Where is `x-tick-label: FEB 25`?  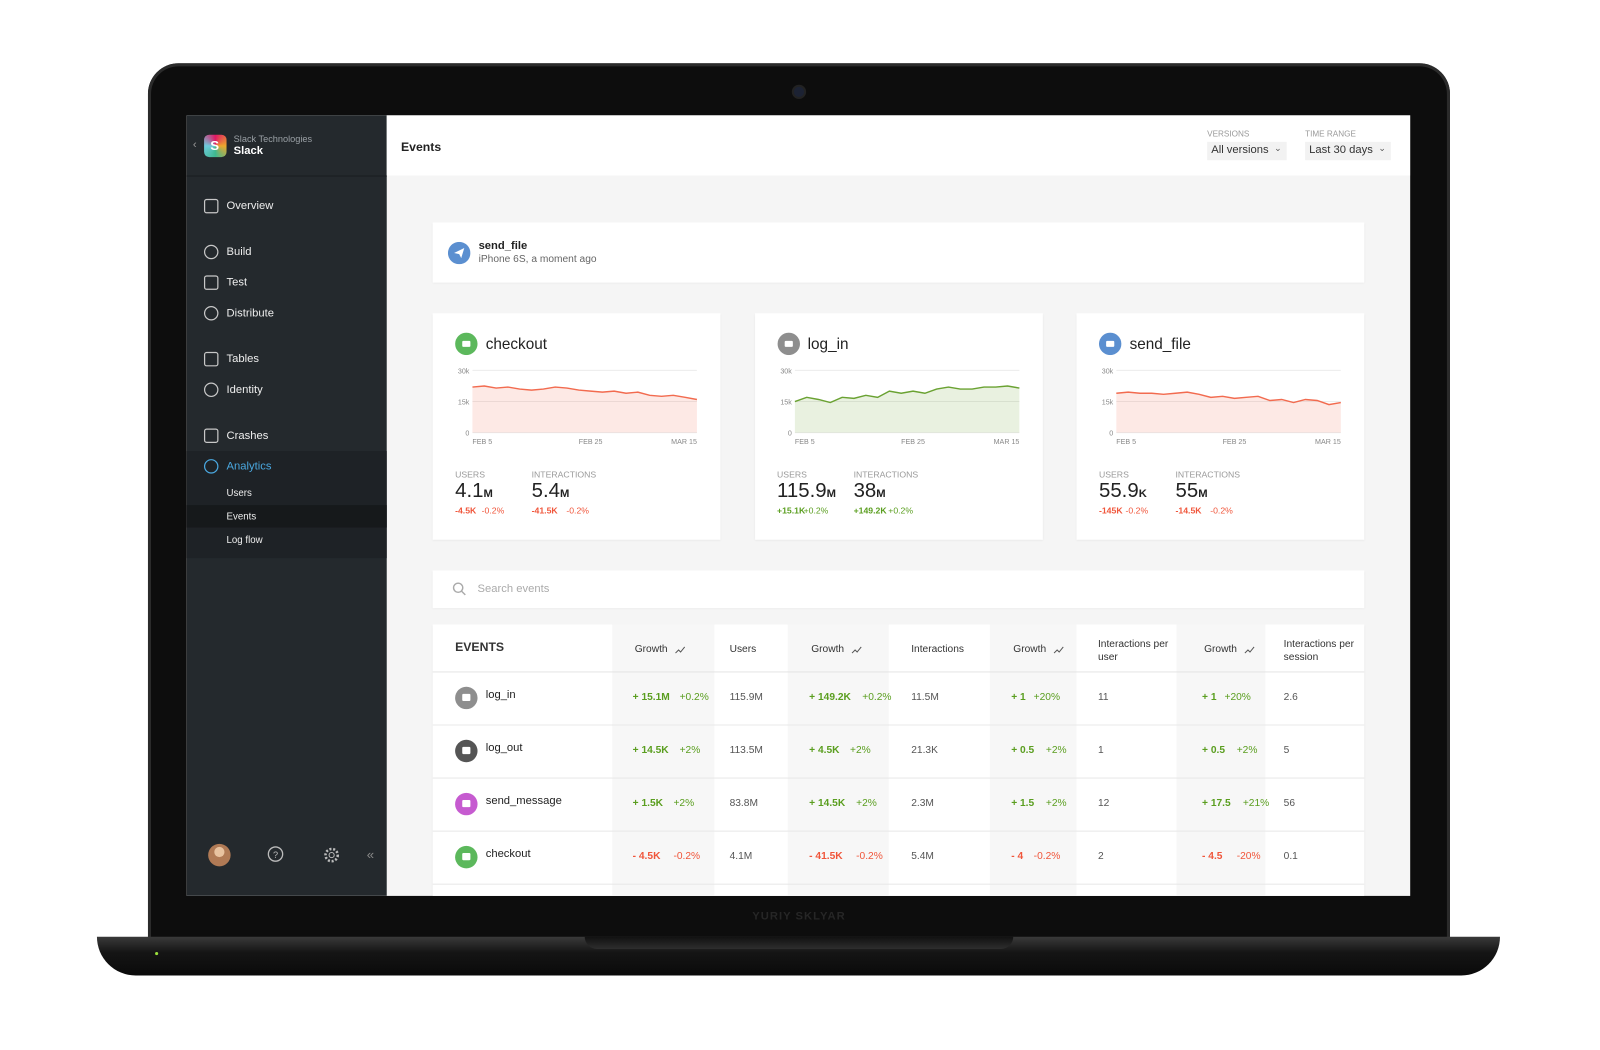 x-tick-label: FEB 25 is located at coordinates (1235, 442).